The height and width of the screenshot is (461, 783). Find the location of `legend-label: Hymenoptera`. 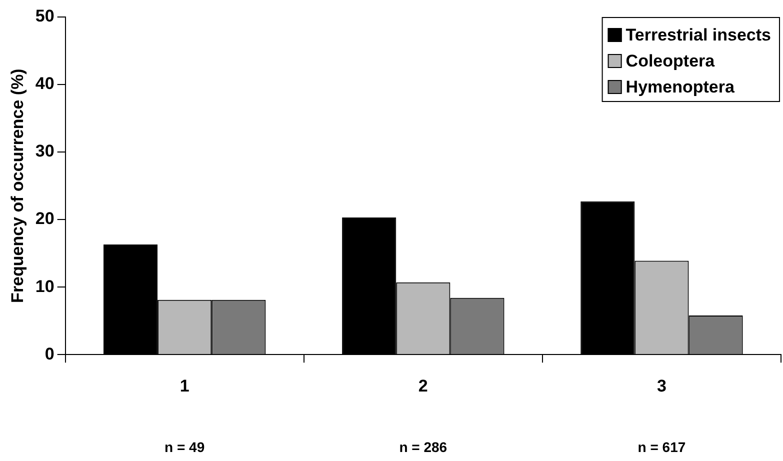

legend-label: Hymenoptera is located at coordinates (680, 87).